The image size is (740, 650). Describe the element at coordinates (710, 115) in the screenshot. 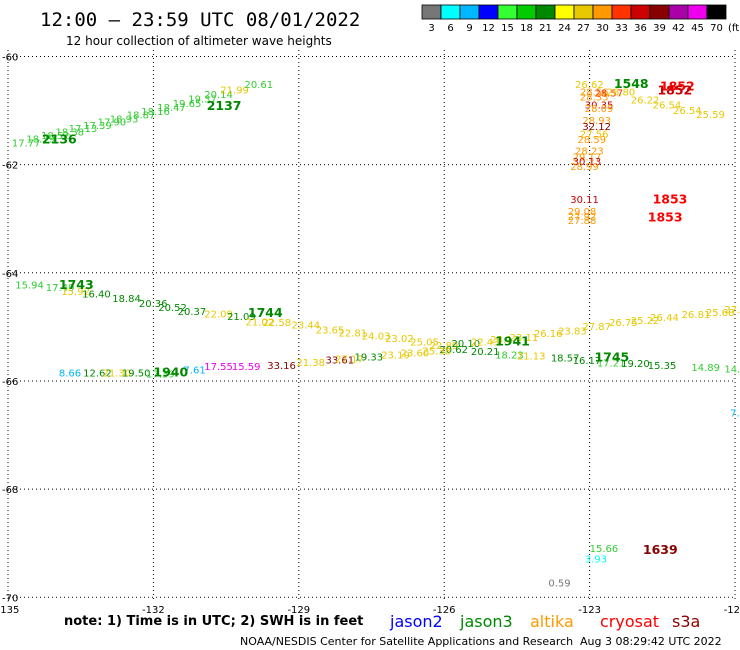

I see `wave-height-point: 25.59` at that location.